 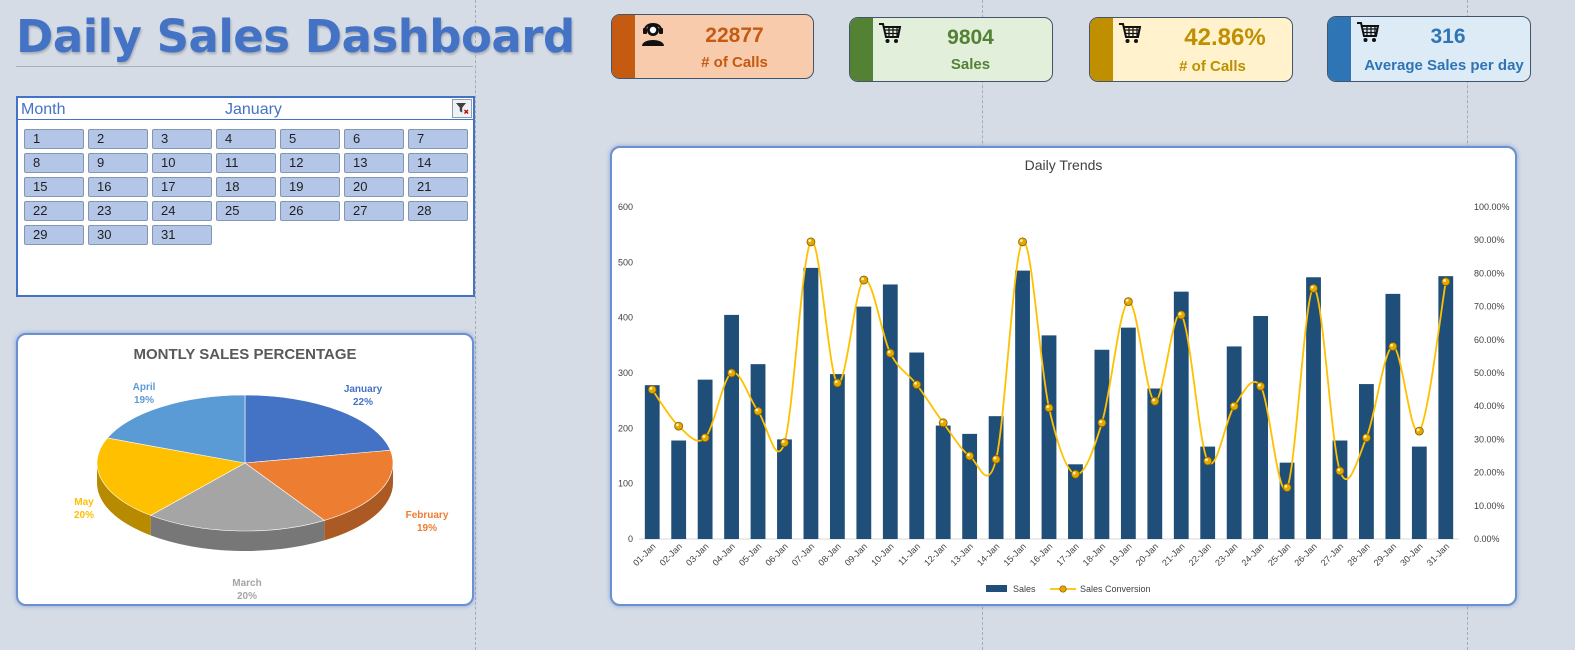 What do you see at coordinates (438, 211) in the screenshot?
I see `day-button-28: 28` at bounding box center [438, 211].